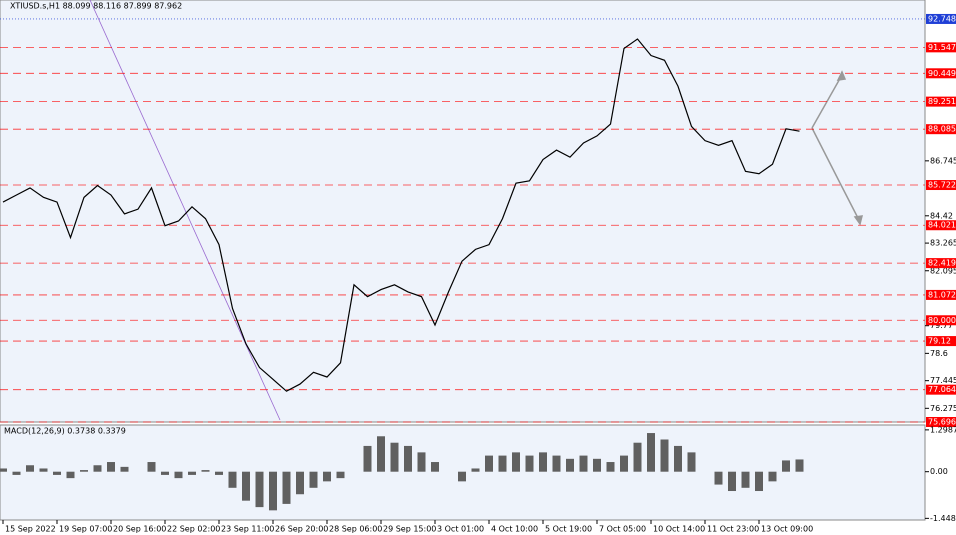 The image size is (956, 535). Describe the element at coordinates (460, 529) in the screenshot. I see `x-tick-label: 3 Oct 01:00` at that location.